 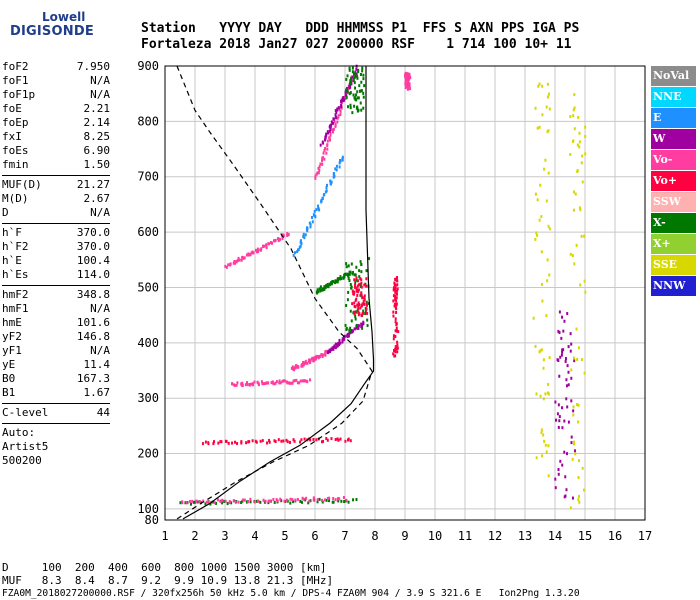 I want to click on param-row: foEs 6.90, so click(x=56, y=151).